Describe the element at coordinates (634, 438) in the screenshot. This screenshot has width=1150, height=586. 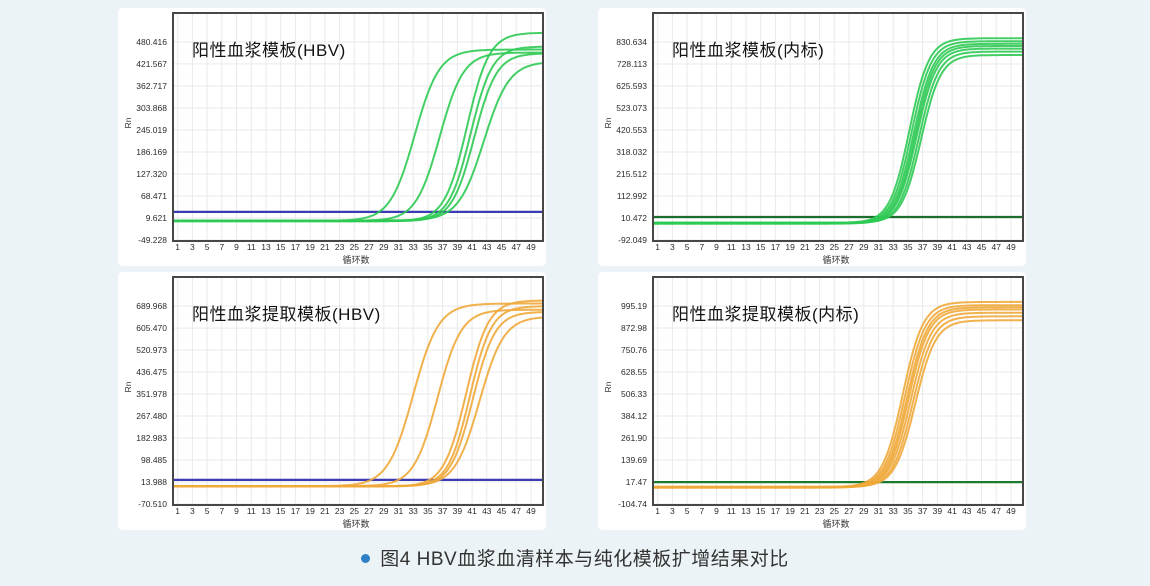
I see `y-tick-label: 261.90` at that location.